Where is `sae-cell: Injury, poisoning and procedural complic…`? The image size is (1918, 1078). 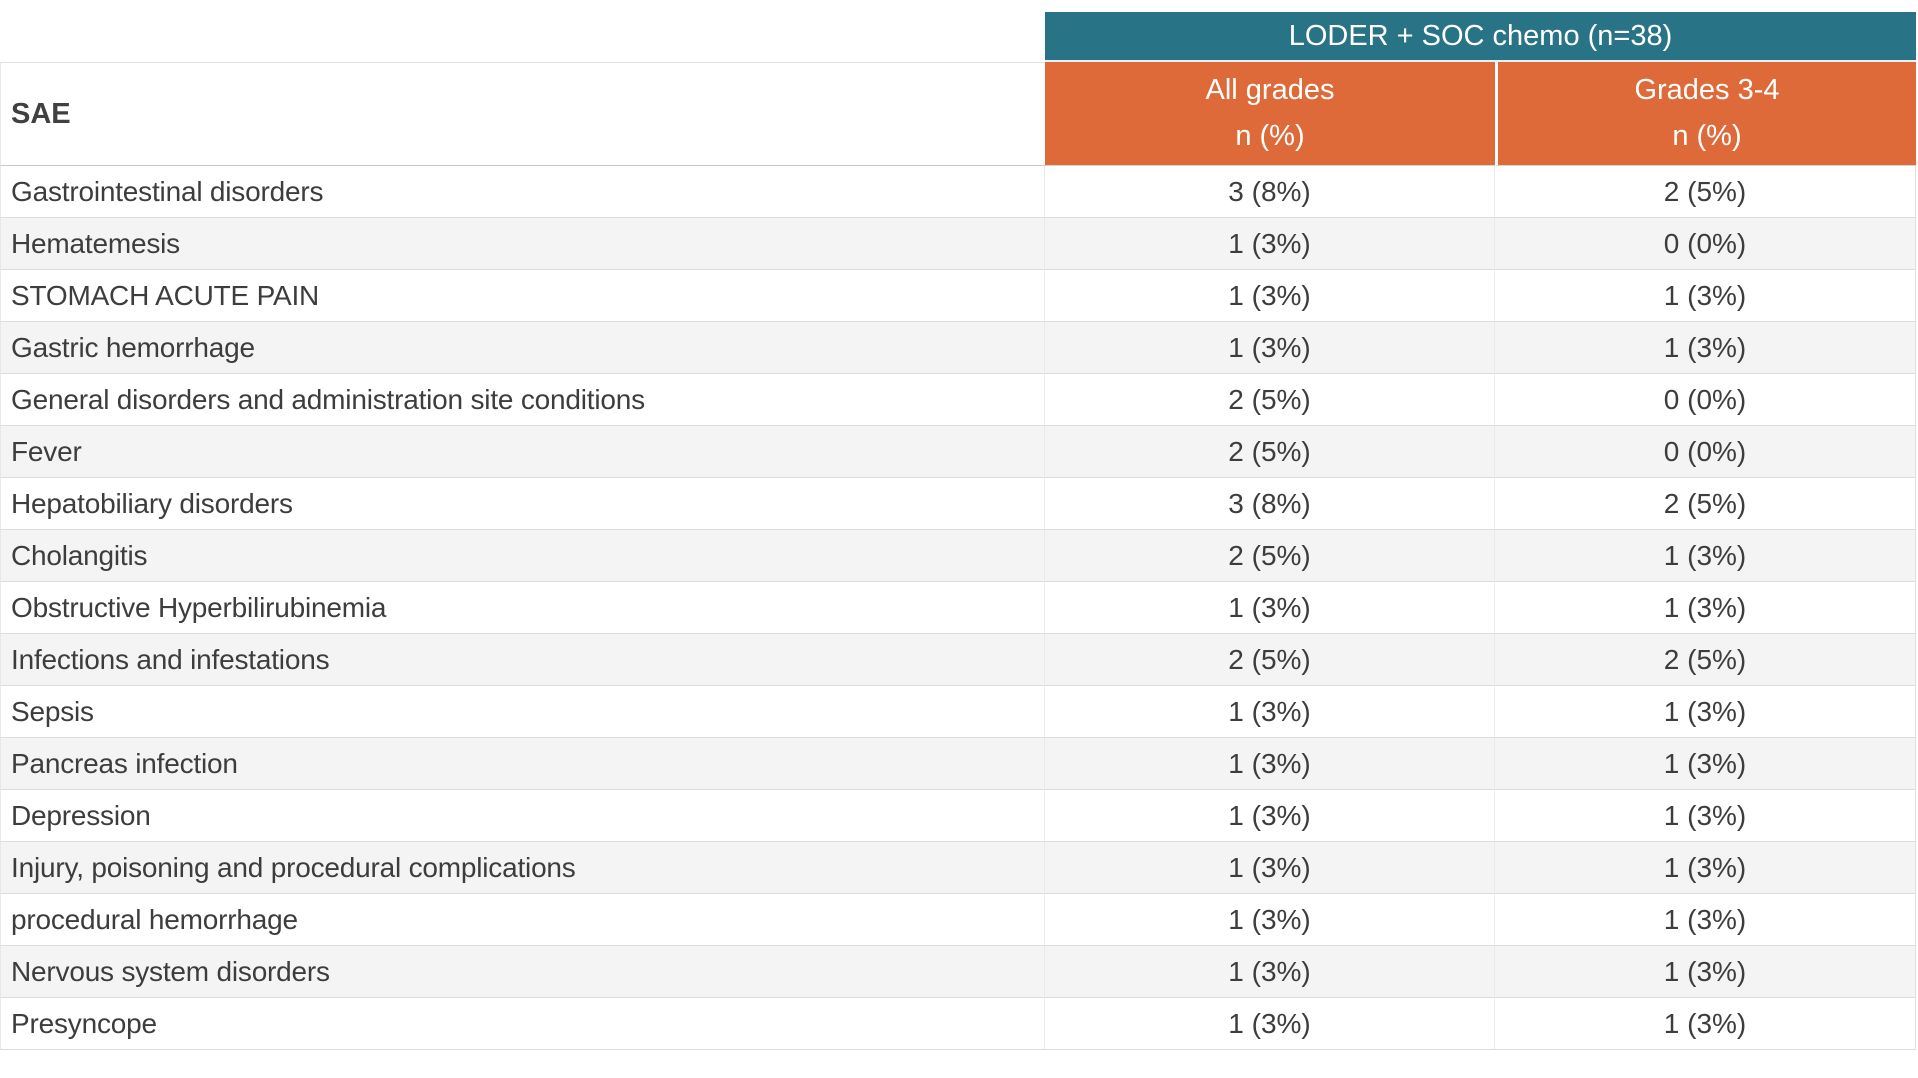
sae-cell: Injury, poisoning and procedural complic… is located at coordinates (522, 868).